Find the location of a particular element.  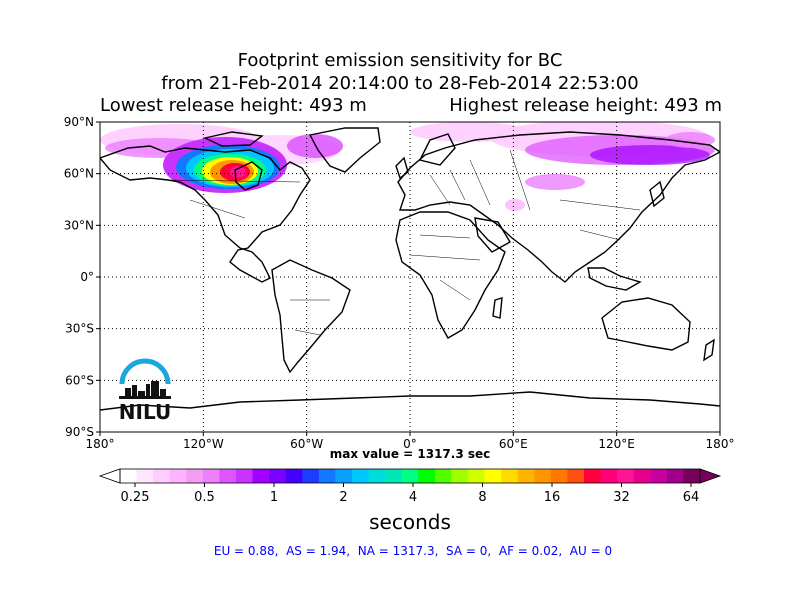

colorbar-tick-label: 32 is located at coordinates (621, 497).